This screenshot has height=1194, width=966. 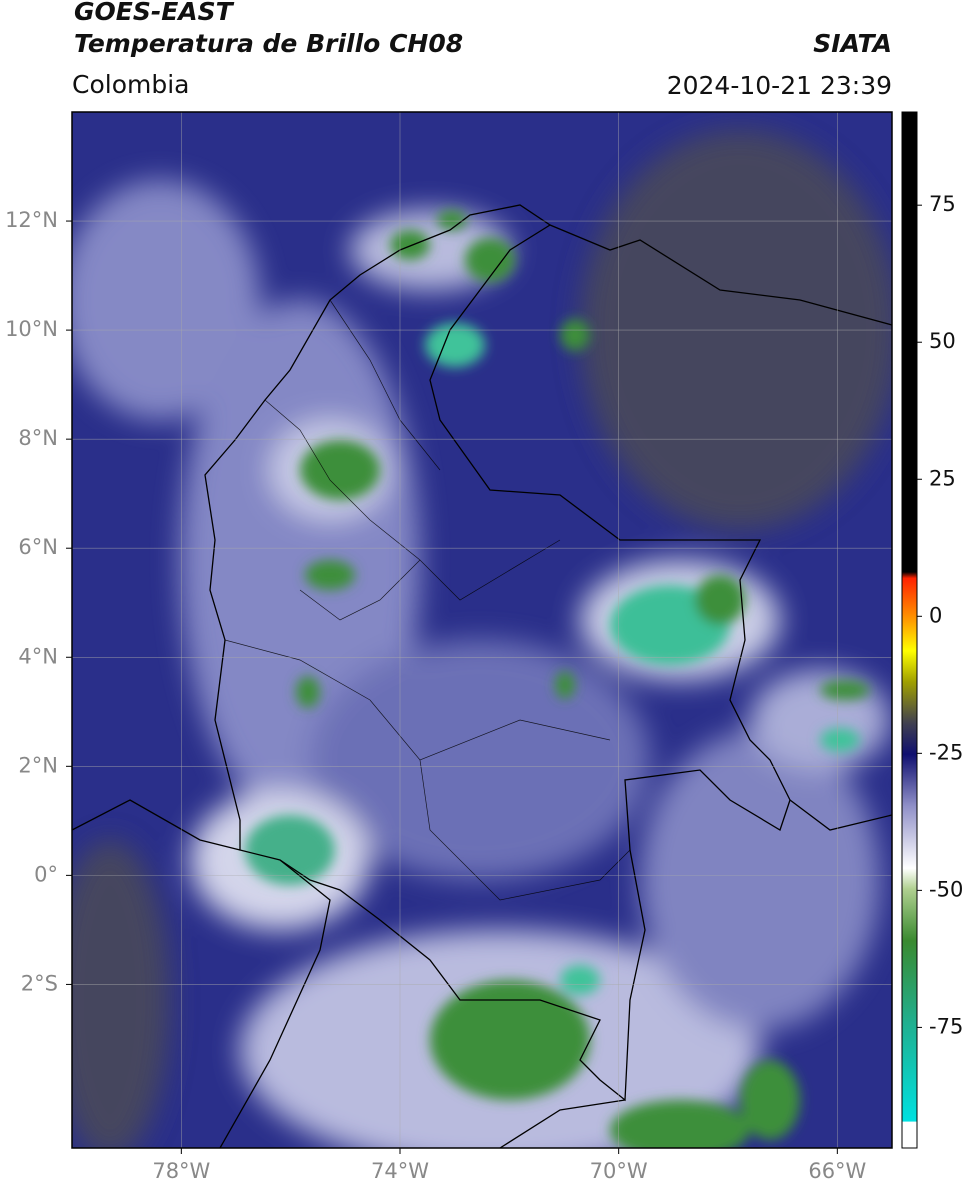 I want to click on x-tick-label: 74°W, so click(x=400, y=1171).